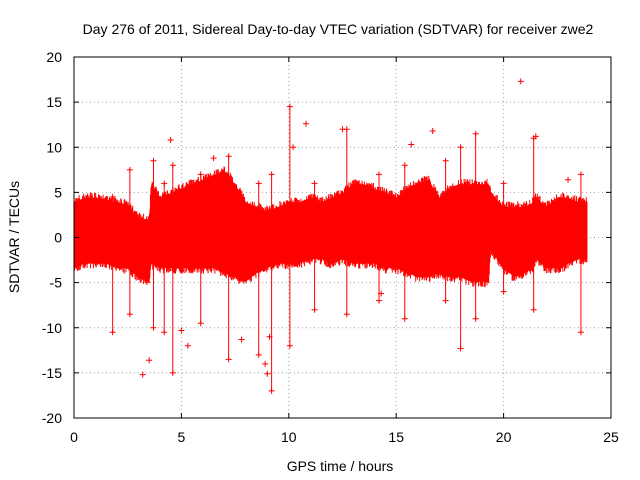  I want to click on y-tick-label-7: 15, so click(54, 102).